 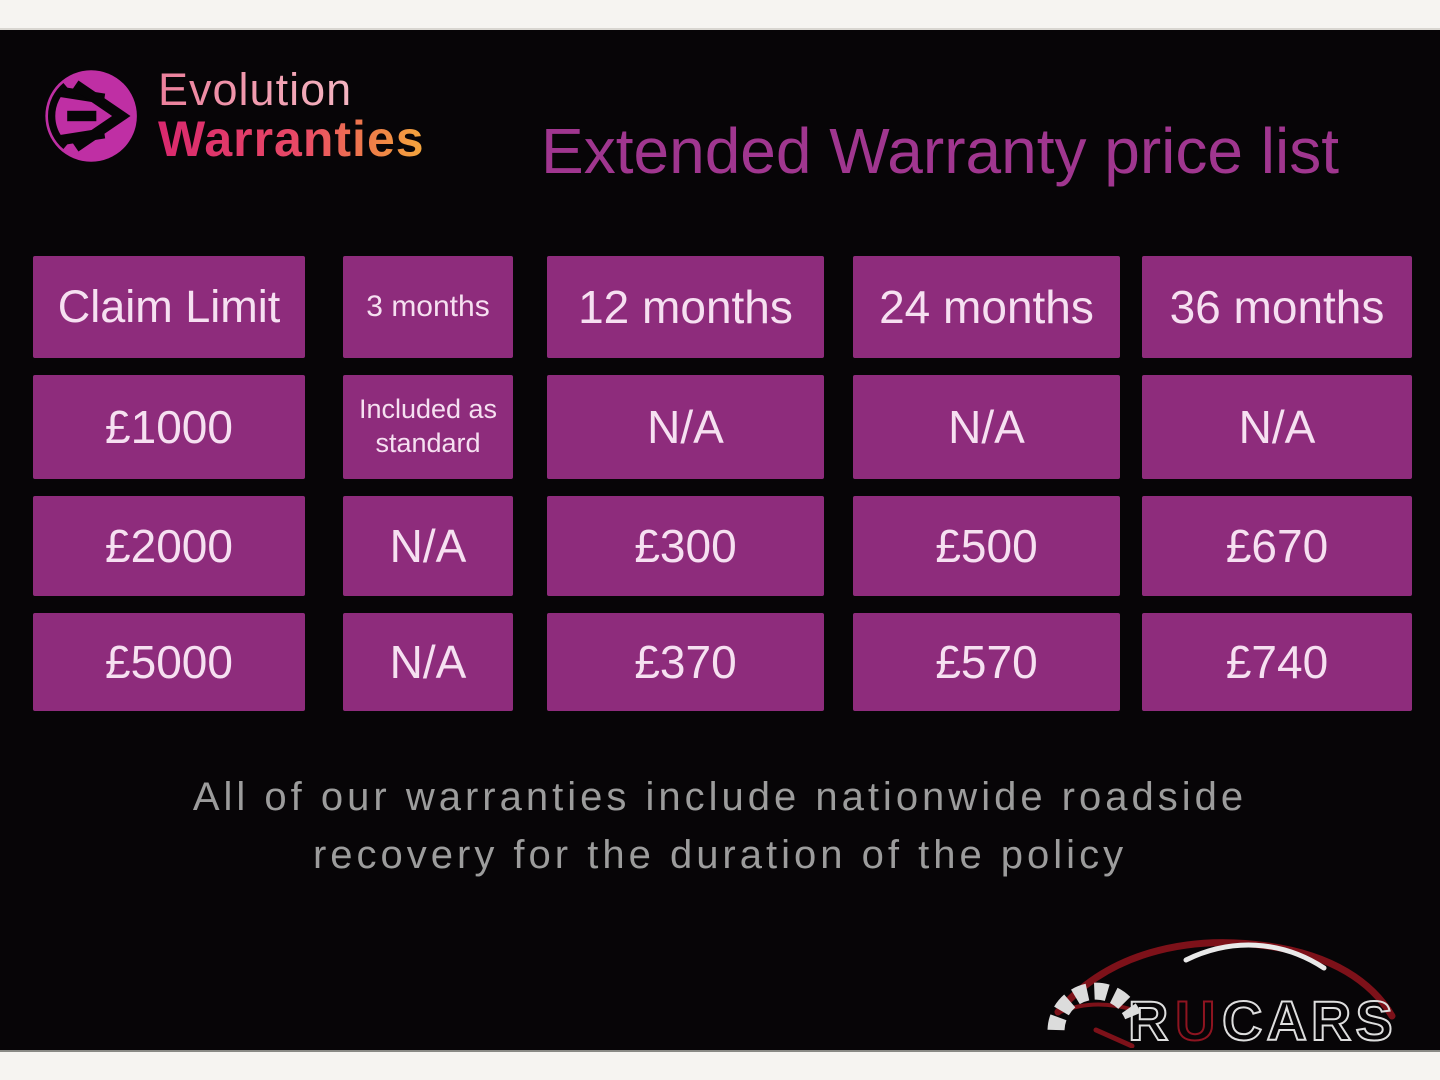 I want to click on dealer-logo: R U CARS, so click(x=1220, y=986).